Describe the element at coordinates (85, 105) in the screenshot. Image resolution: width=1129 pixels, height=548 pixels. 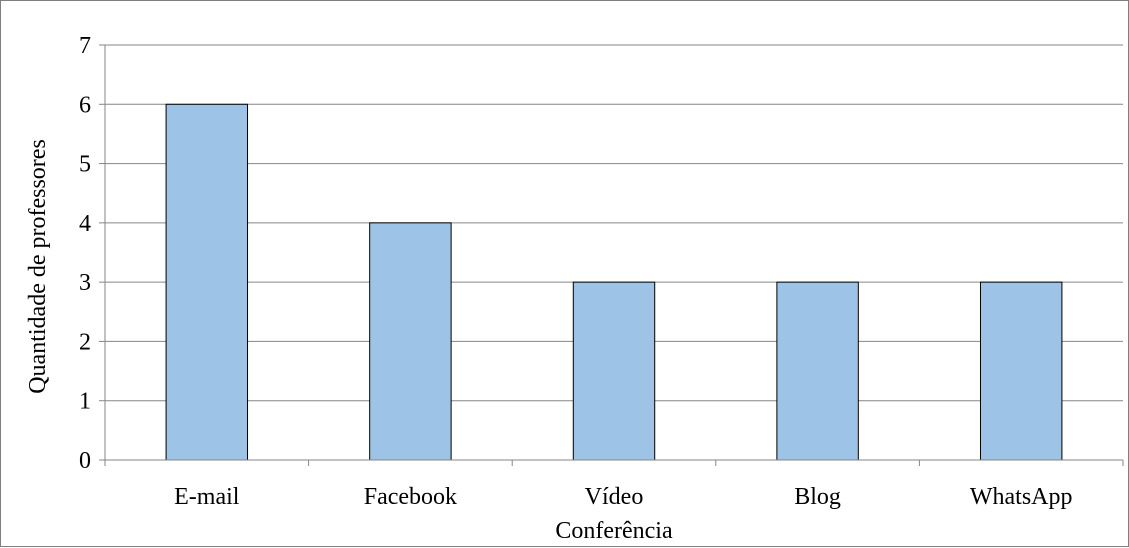
I see `y-tick-label: 6` at that location.